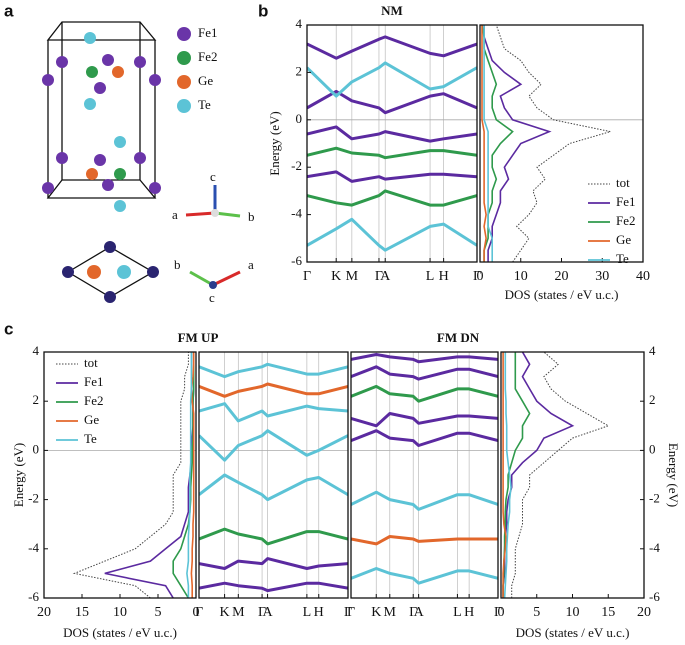  Describe the element at coordinates (536, 612) in the screenshot. I see `x-tick-label: 5` at that location.